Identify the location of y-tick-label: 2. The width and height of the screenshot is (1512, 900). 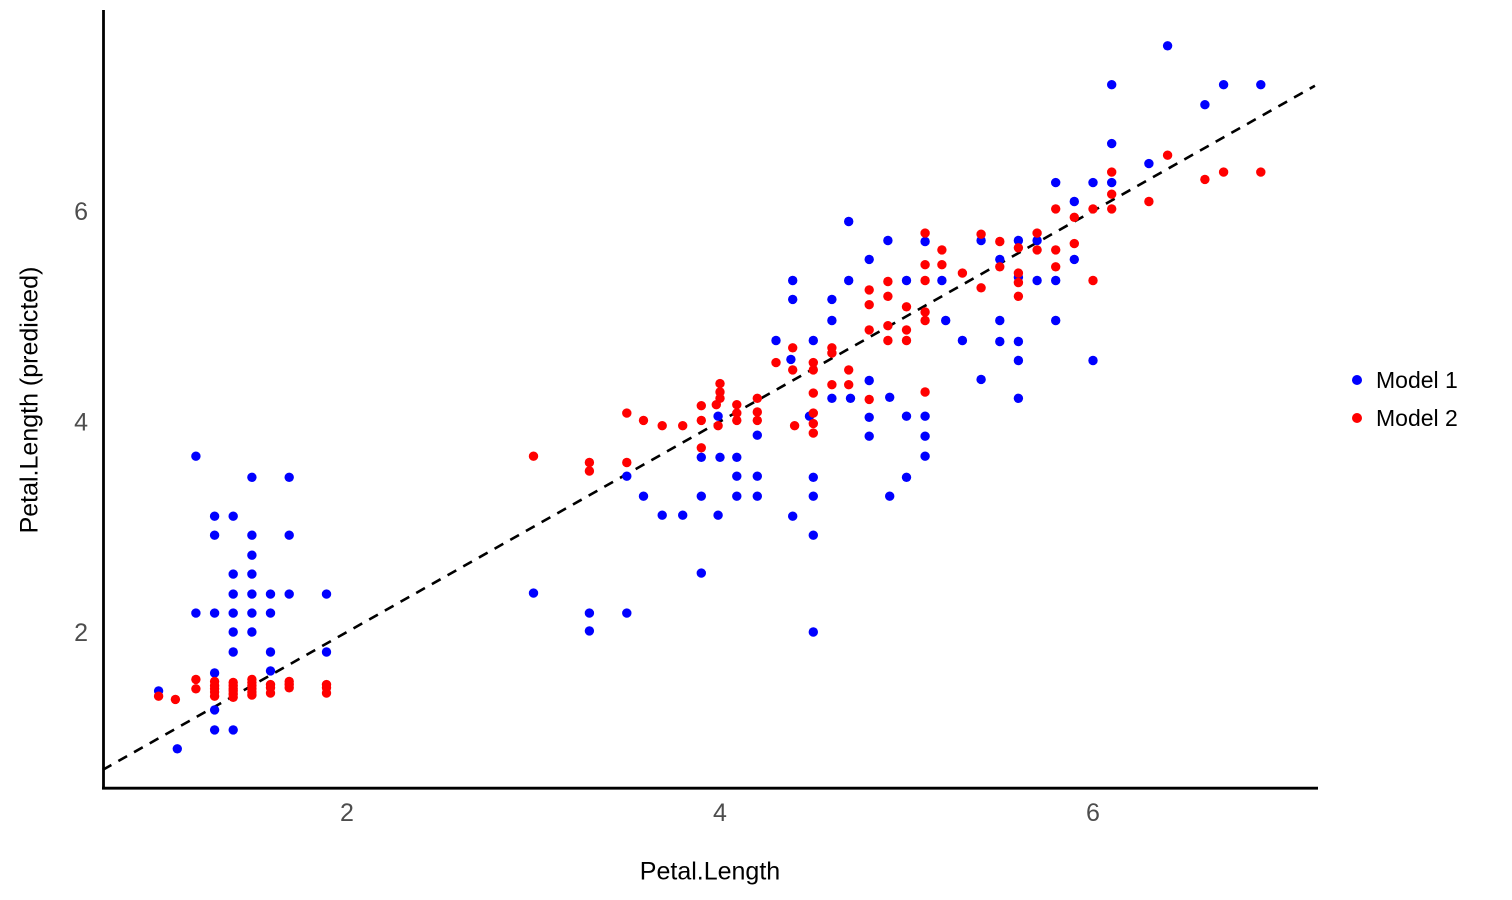
(81, 633).